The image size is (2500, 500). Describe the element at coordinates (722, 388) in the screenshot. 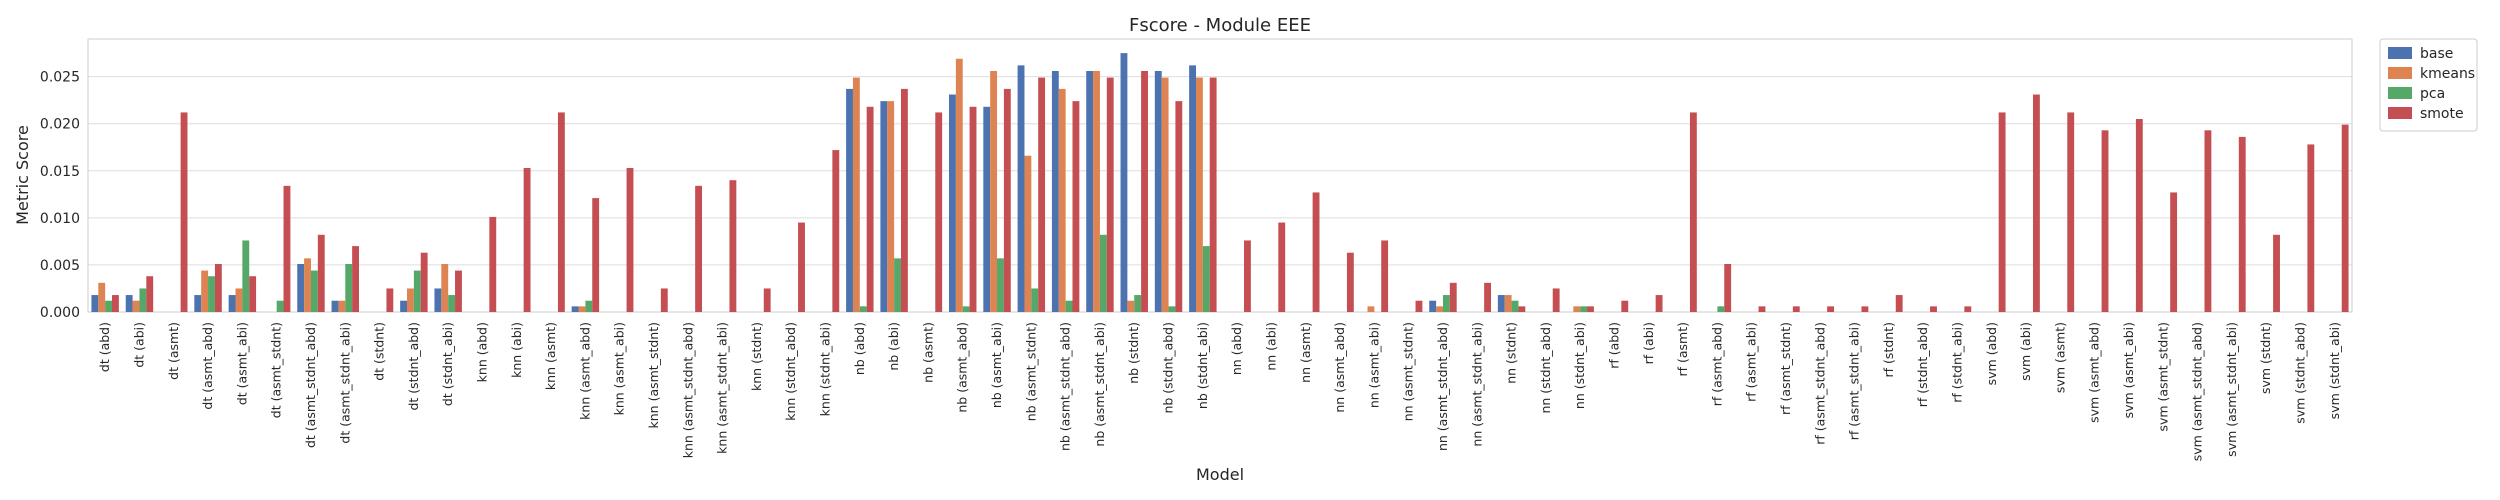

I see `x-tick-label: knn (asmt_stdnt_abi)` at that location.